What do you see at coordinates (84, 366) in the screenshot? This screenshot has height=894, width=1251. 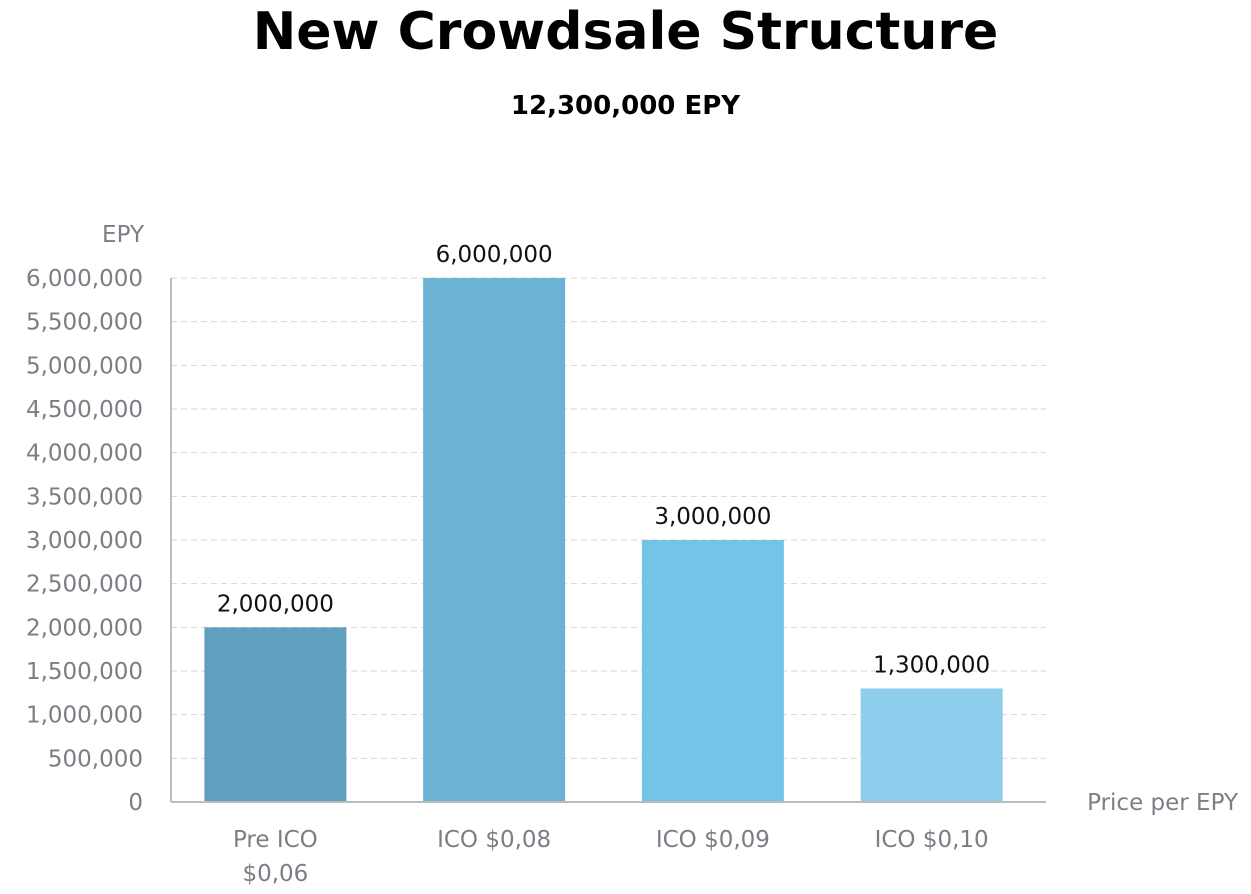 I see `y-tick-label: 5,000,000` at bounding box center [84, 366].